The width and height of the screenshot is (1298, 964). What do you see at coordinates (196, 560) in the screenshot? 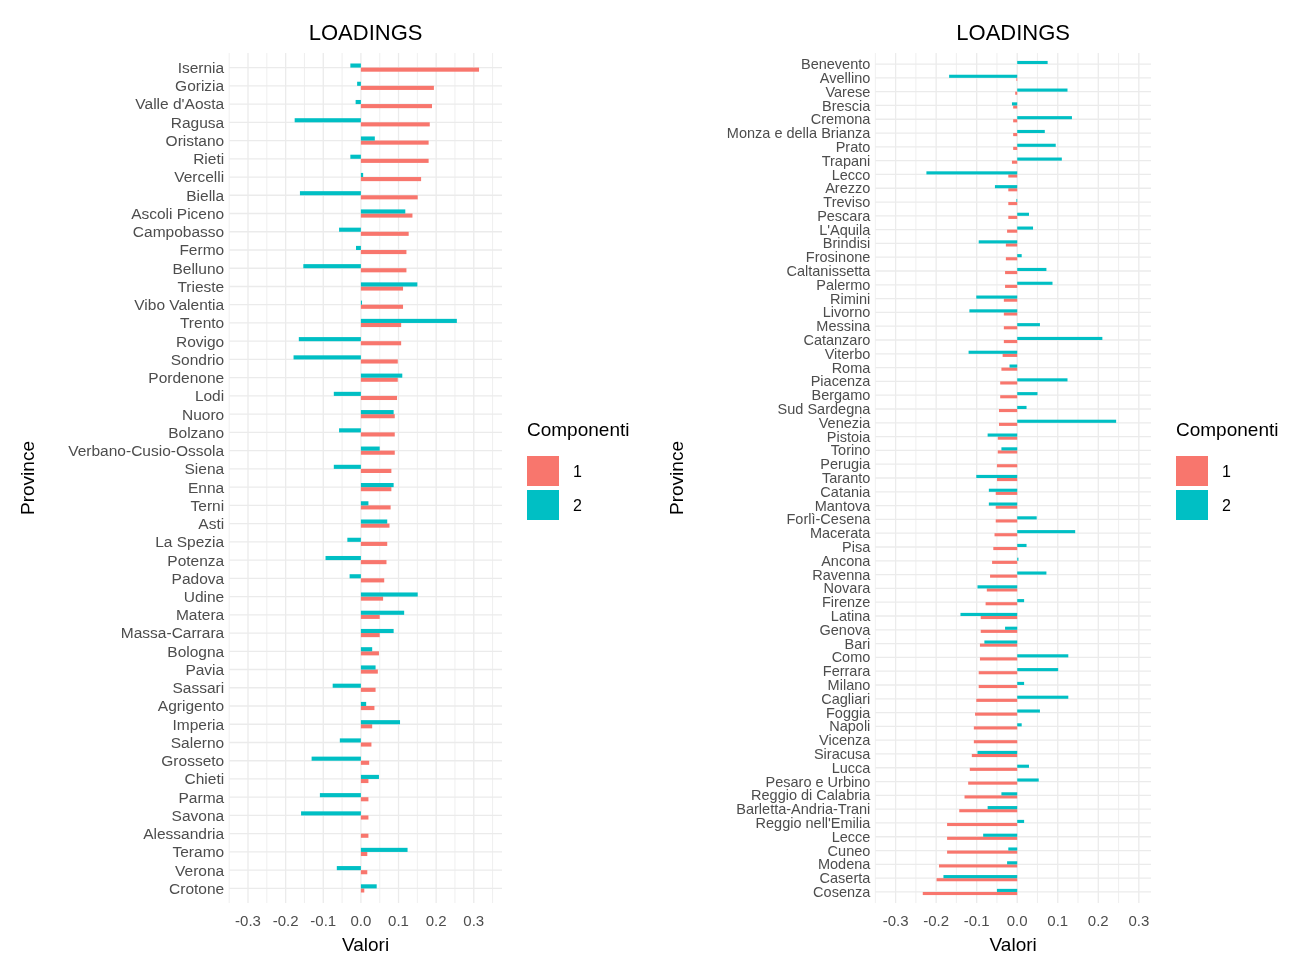
I see `y-tick-label: Potenza` at bounding box center [196, 560].